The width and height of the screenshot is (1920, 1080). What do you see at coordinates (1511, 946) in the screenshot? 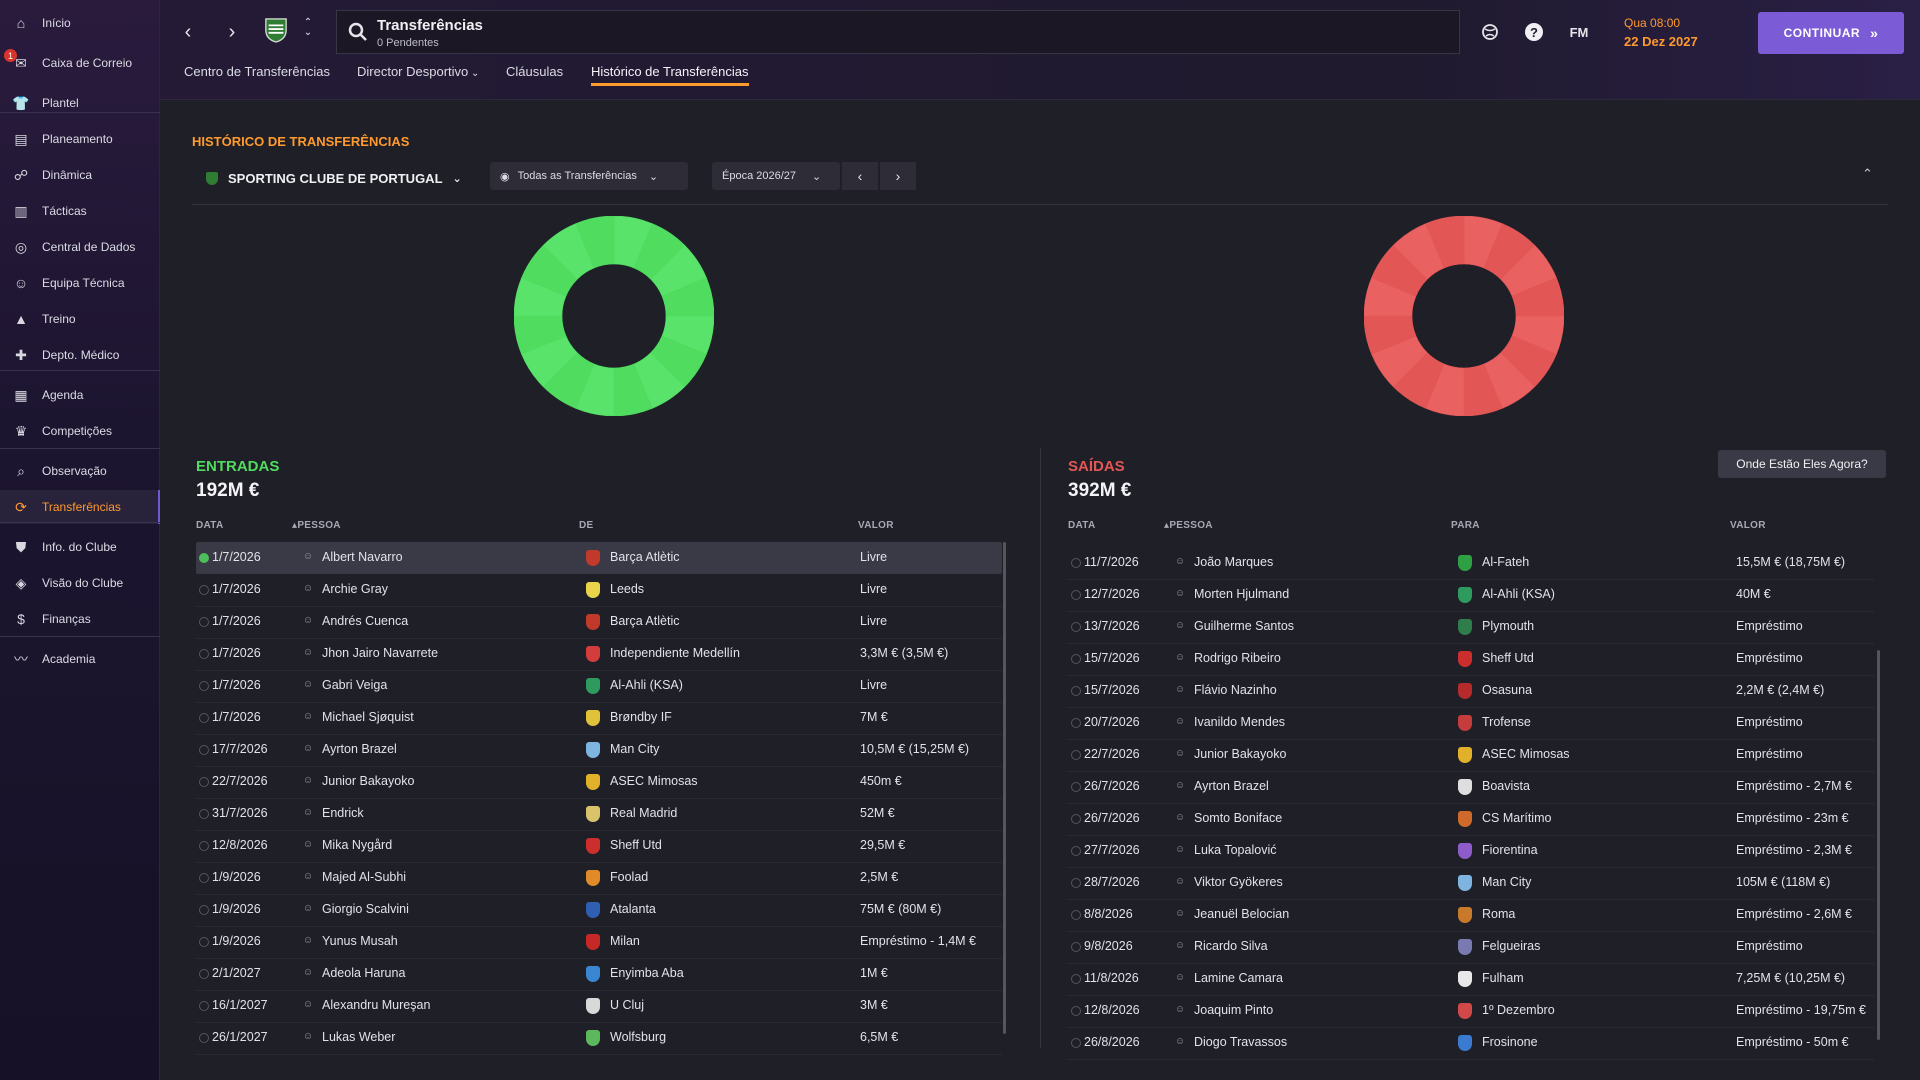
I see `club-name: Felgueiras` at bounding box center [1511, 946].